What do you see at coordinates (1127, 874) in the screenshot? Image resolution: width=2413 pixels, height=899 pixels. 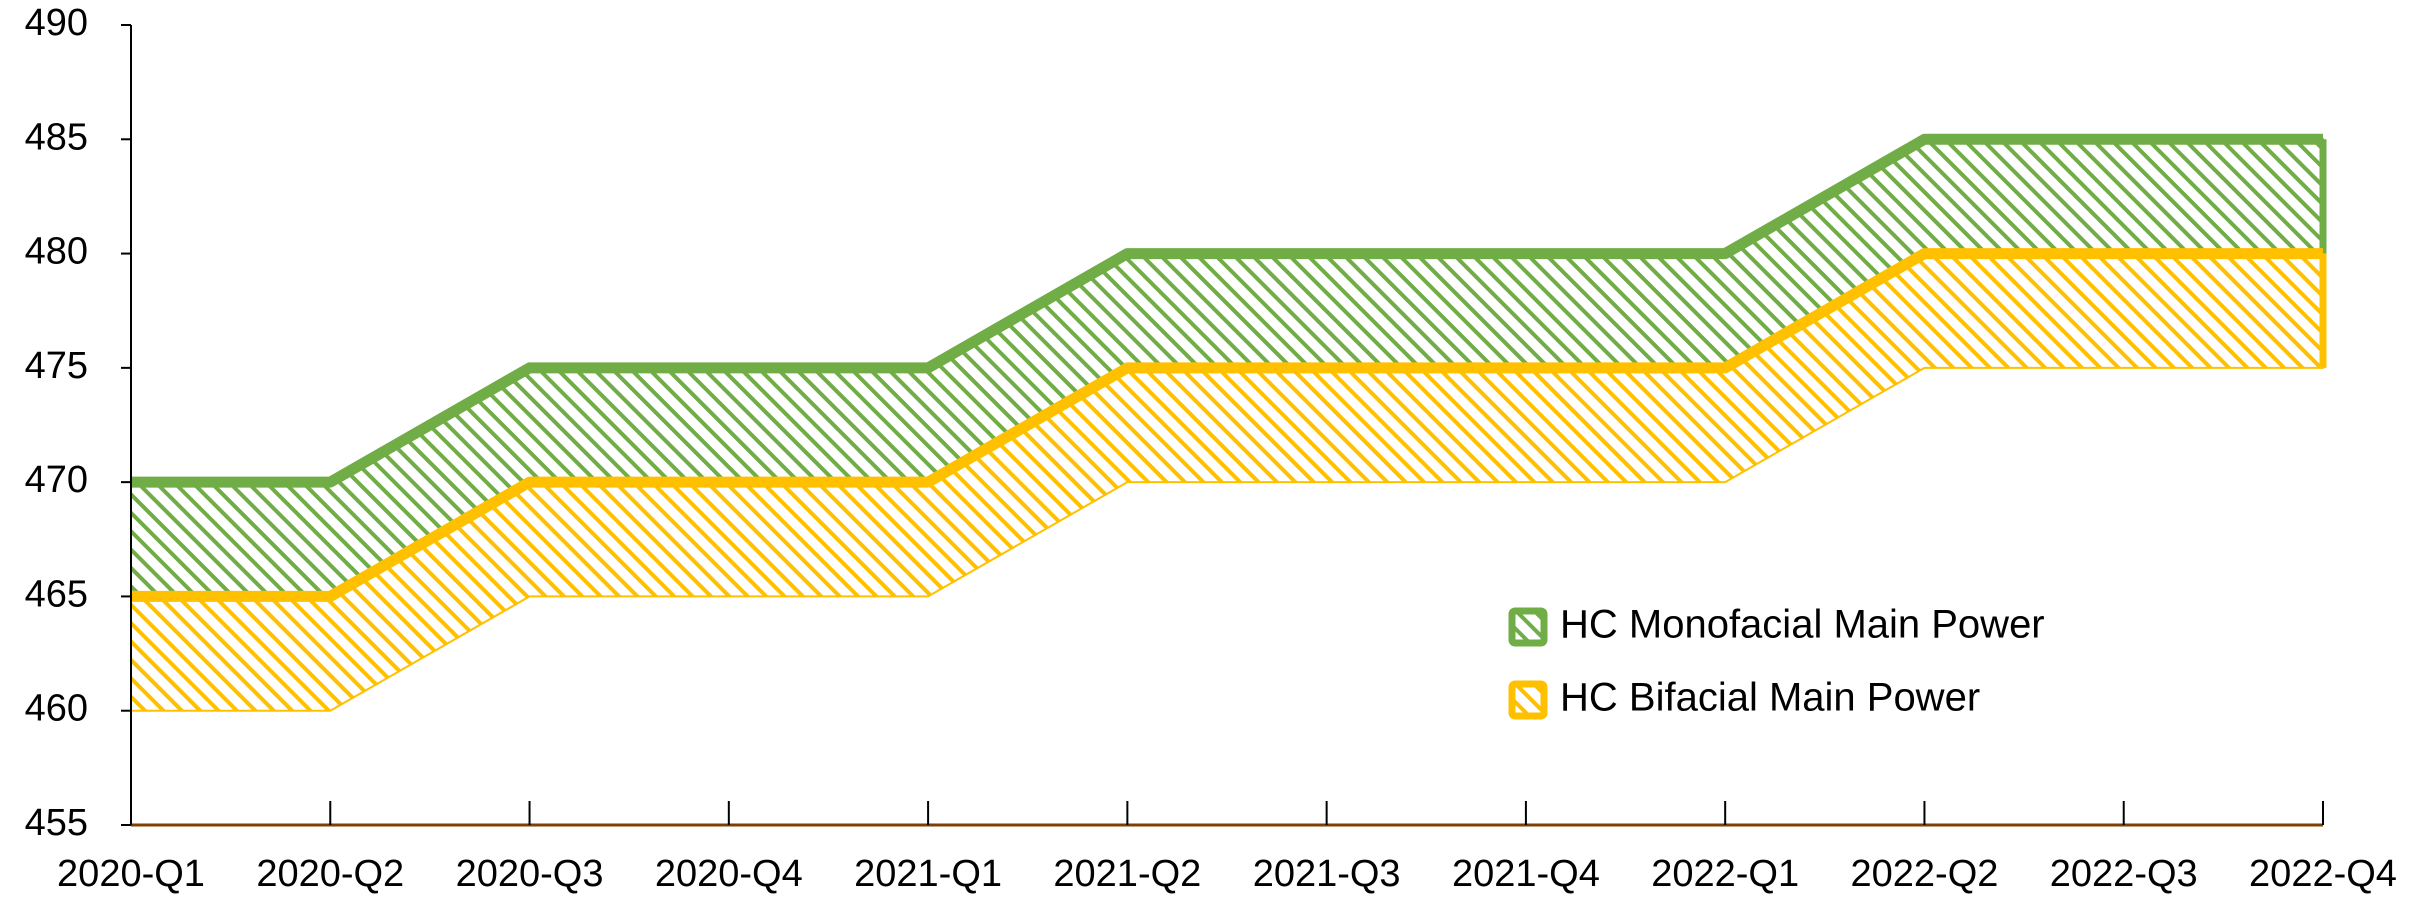 I see `x-tick-label: 2021-Q2` at bounding box center [1127, 874].